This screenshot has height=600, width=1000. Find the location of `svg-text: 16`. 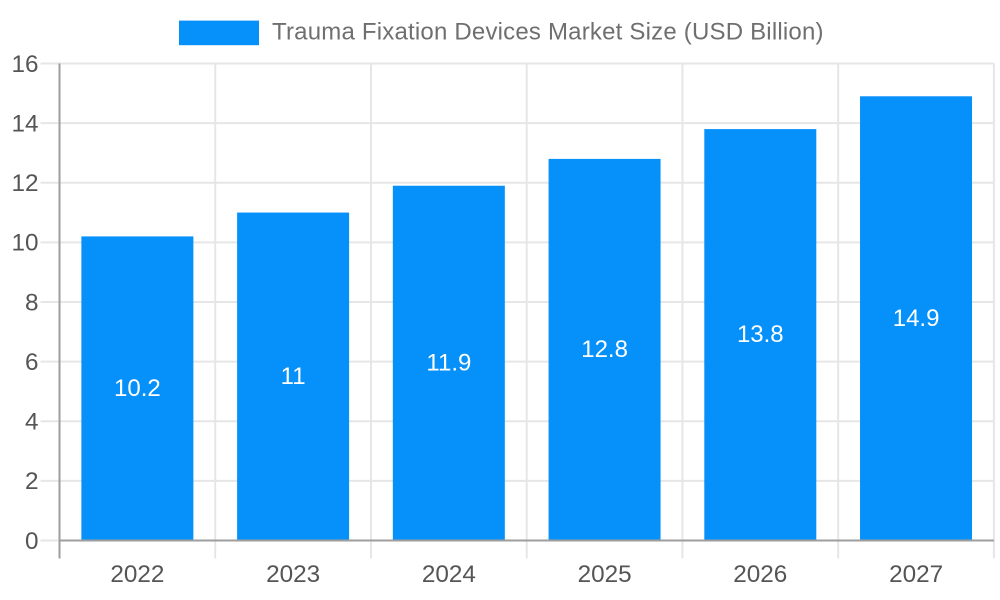

svg-text: 16 is located at coordinates (24, 64).